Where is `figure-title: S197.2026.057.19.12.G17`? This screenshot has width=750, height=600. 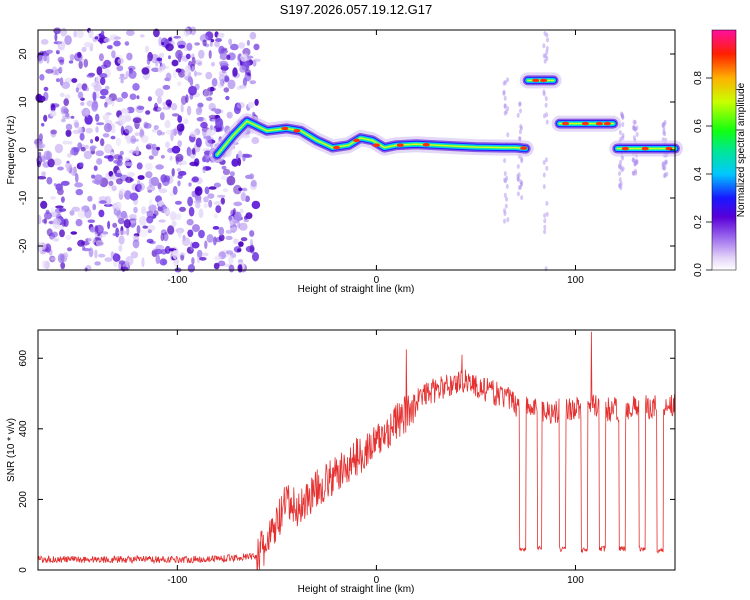
figure-title: S197.2026.057.19.12.G17 is located at coordinates (356, 9).